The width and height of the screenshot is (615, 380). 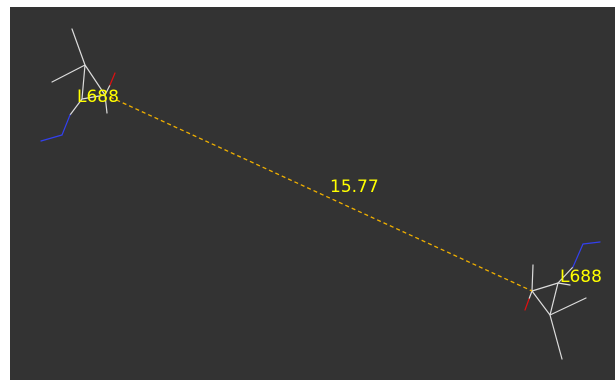 I want to click on residue-2-sticks, so click(x=562, y=300).